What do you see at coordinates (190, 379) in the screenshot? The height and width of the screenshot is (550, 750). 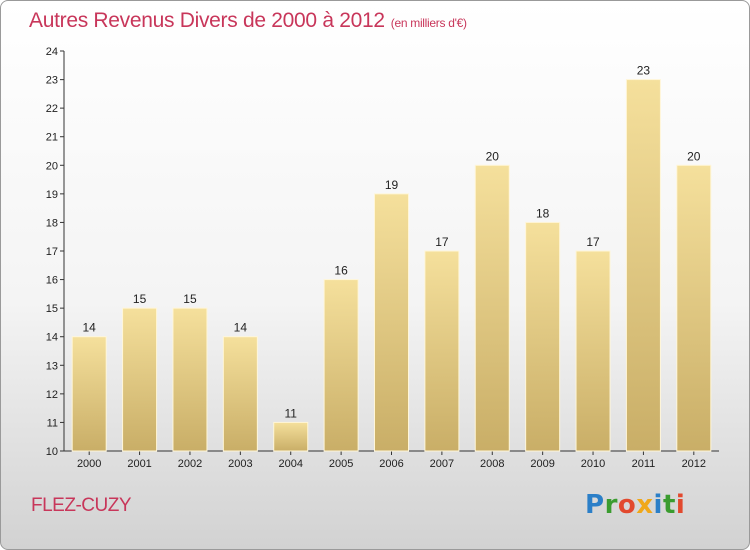 I see `bar-2002` at bounding box center [190, 379].